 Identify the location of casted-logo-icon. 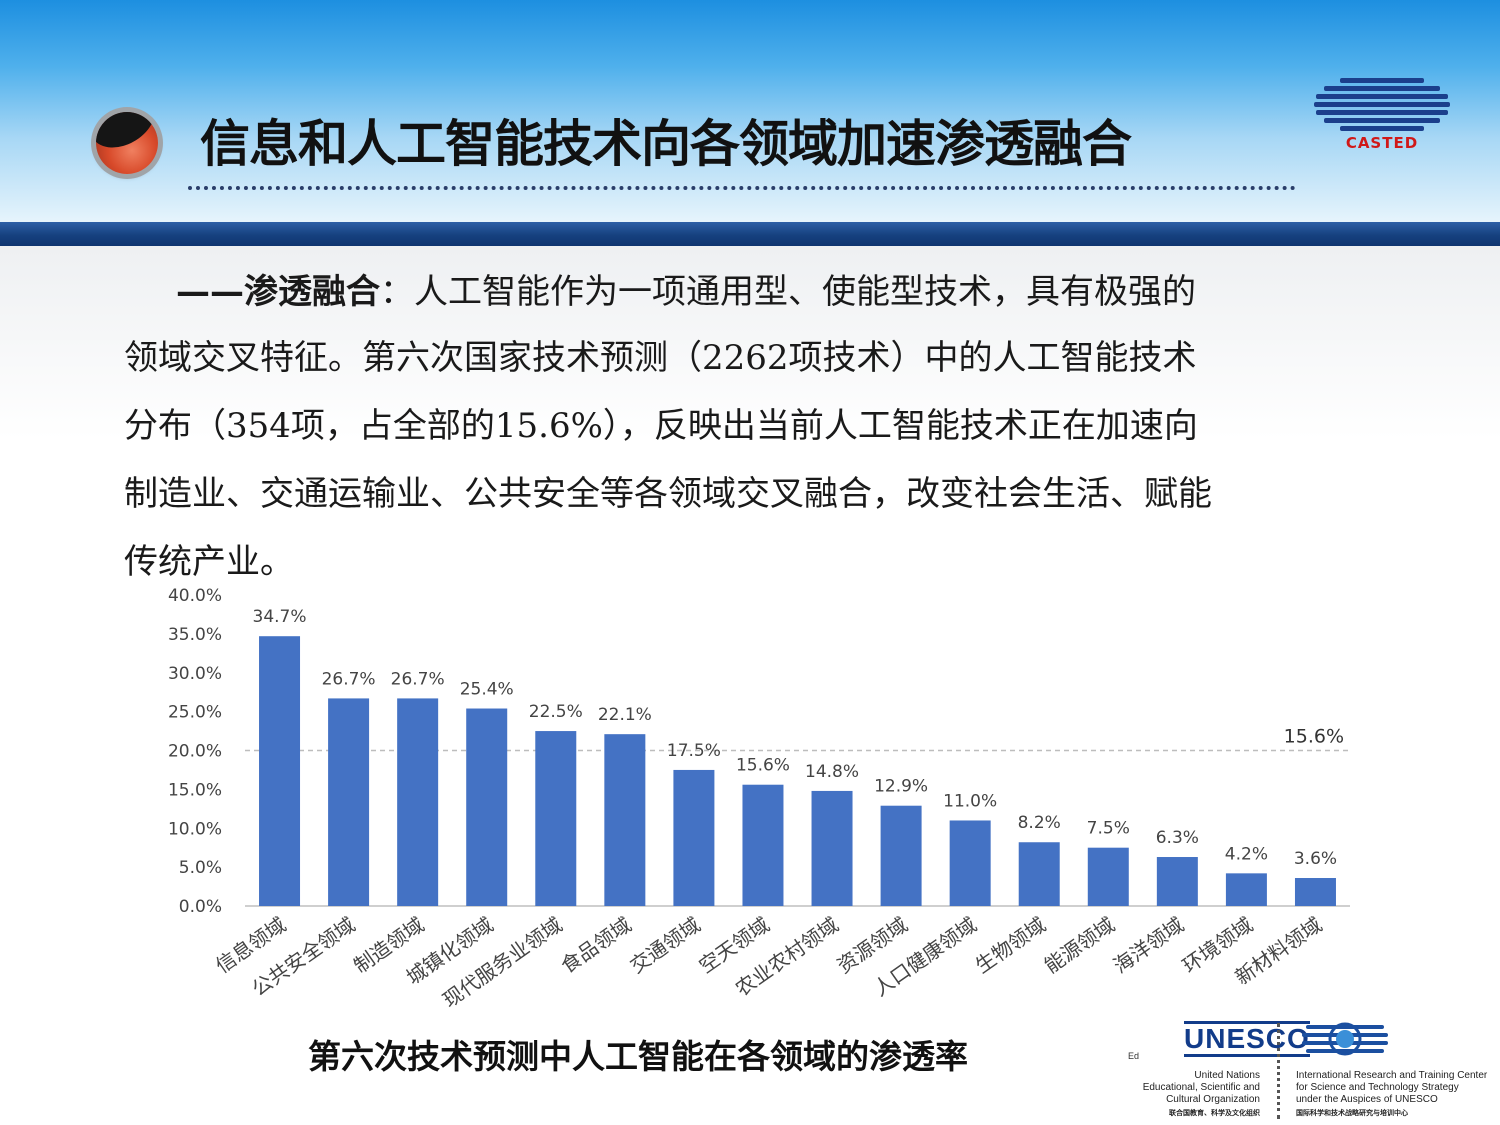
(1382, 104).